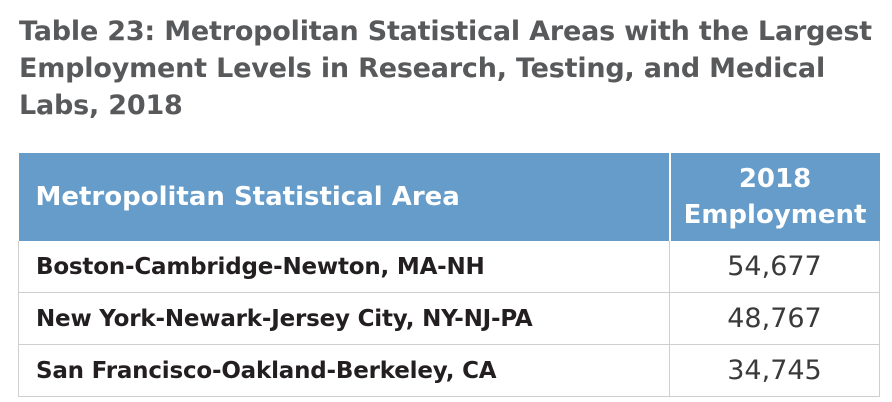 The width and height of the screenshot is (892, 402). Describe the element at coordinates (774, 267) in the screenshot. I see `cell-employment: 54,677` at that location.